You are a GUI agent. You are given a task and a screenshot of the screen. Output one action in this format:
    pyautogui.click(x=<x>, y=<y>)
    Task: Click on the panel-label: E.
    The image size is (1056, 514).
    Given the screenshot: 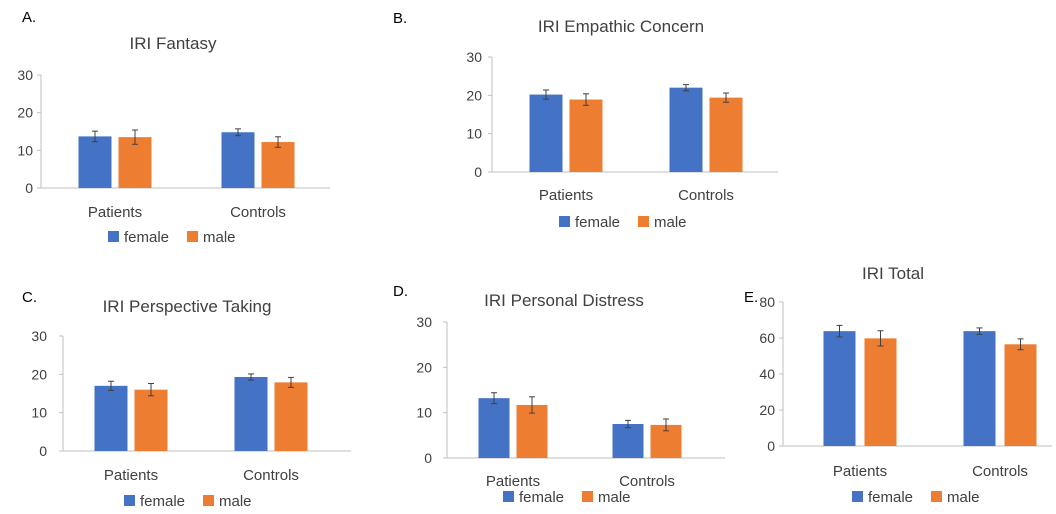 What is the action you would take?
    pyautogui.click(x=751, y=297)
    